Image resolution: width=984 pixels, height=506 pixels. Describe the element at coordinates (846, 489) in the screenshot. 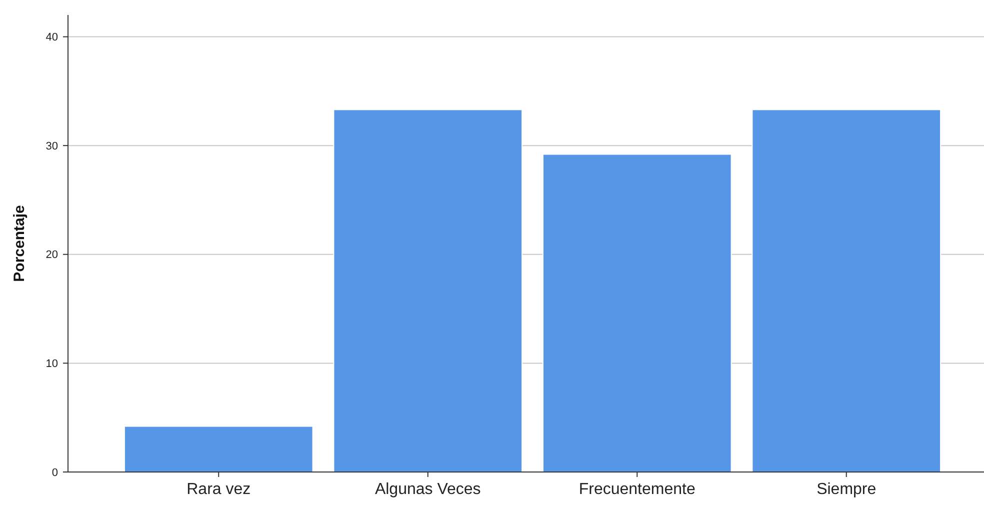

I see `x-tick-label: Siempre` at that location.